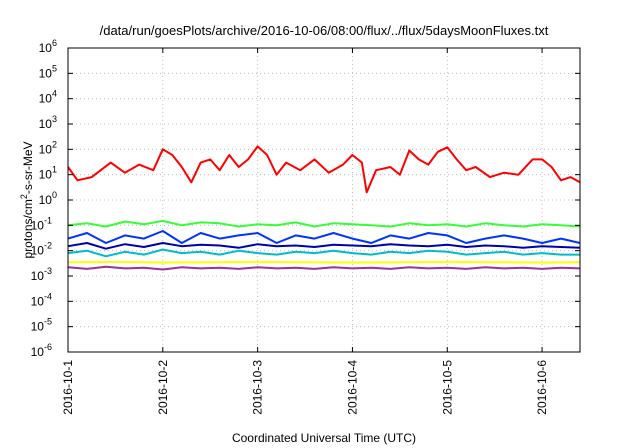  What do you see at coordinates (48, 173) in the screenshot?
I see `y-tick-label: 10¹` at bounding box center [48, 173].